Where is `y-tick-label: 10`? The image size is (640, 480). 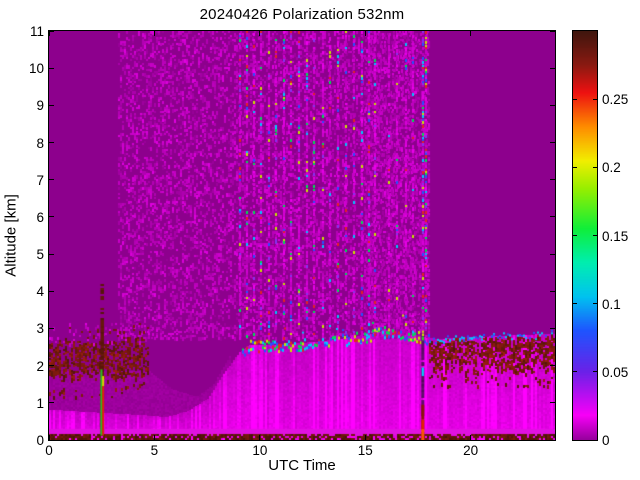
y-tick-label: 10 is located at coordinates (36, 69).